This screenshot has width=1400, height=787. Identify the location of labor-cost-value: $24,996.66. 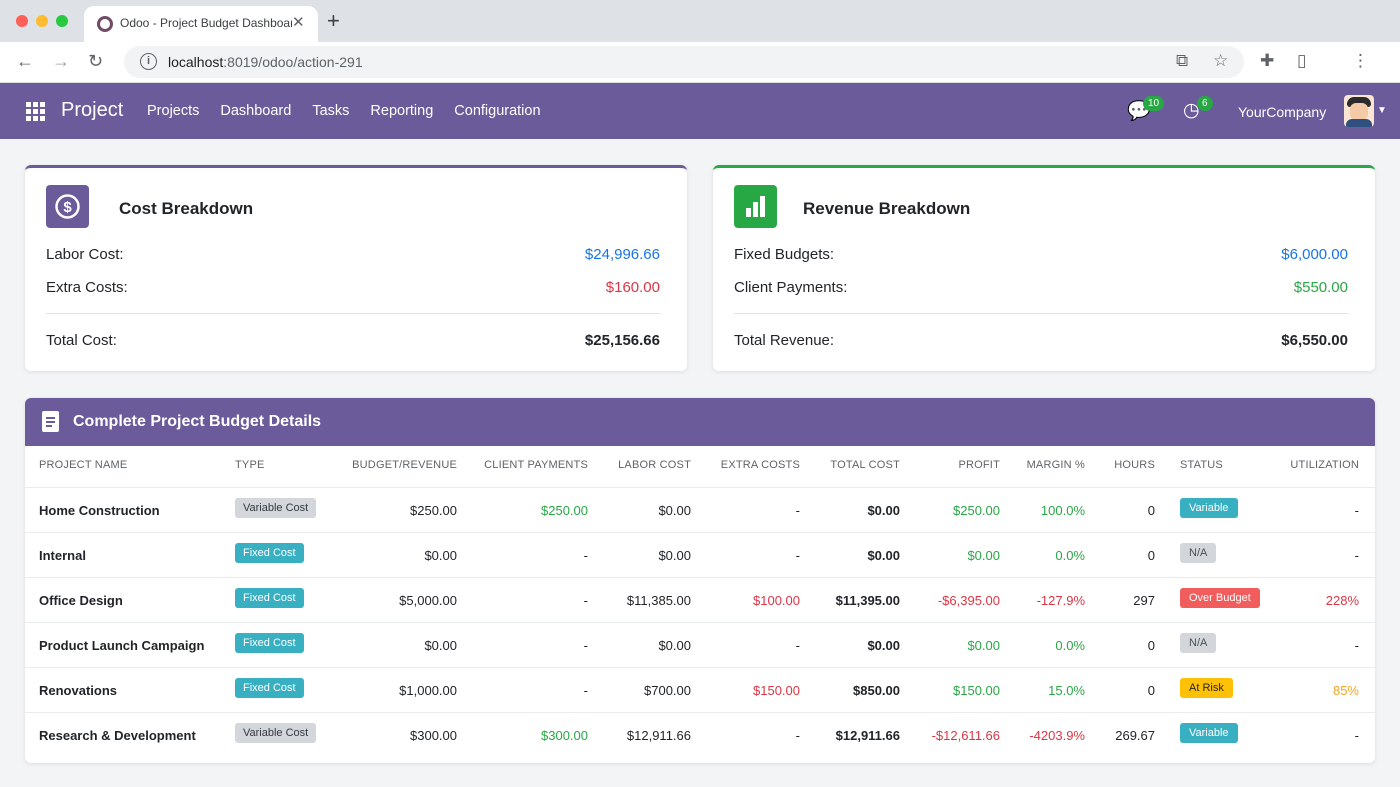
(622, 254).